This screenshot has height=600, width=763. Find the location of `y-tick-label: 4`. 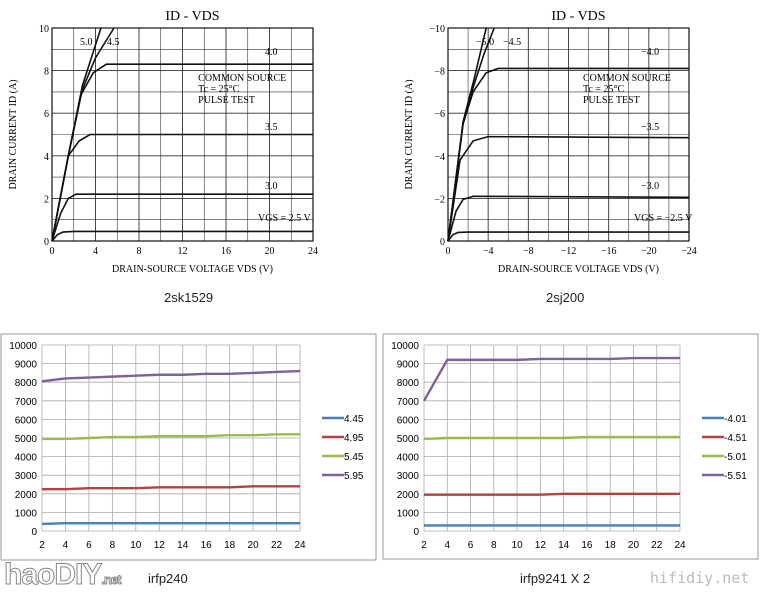

y-tick-label: 4 is located at coordinates (46, 157).